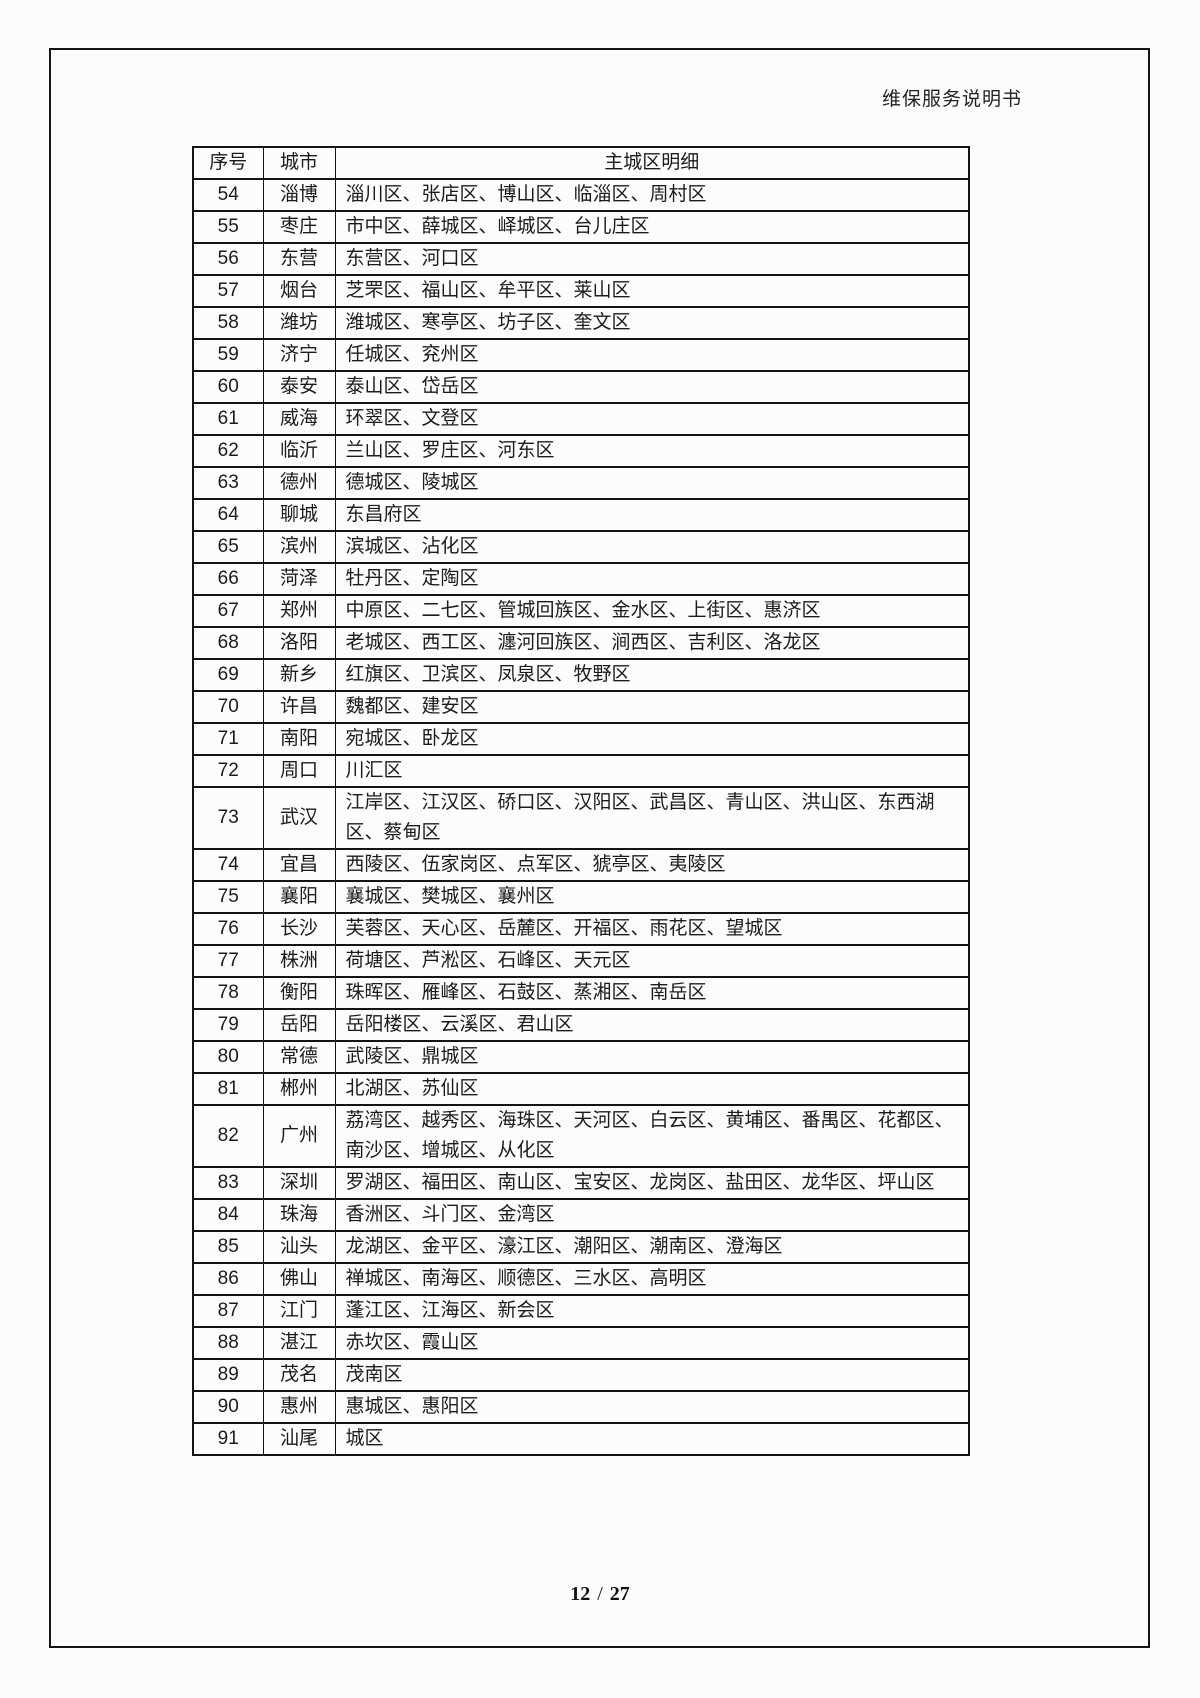 The height and width of the screenshot is (1698, 1200). What do you see at coordinates (652, 515) in the screenshot?
I see `row-districts-cell: 东昌府区` at bounding box center [652, 515].